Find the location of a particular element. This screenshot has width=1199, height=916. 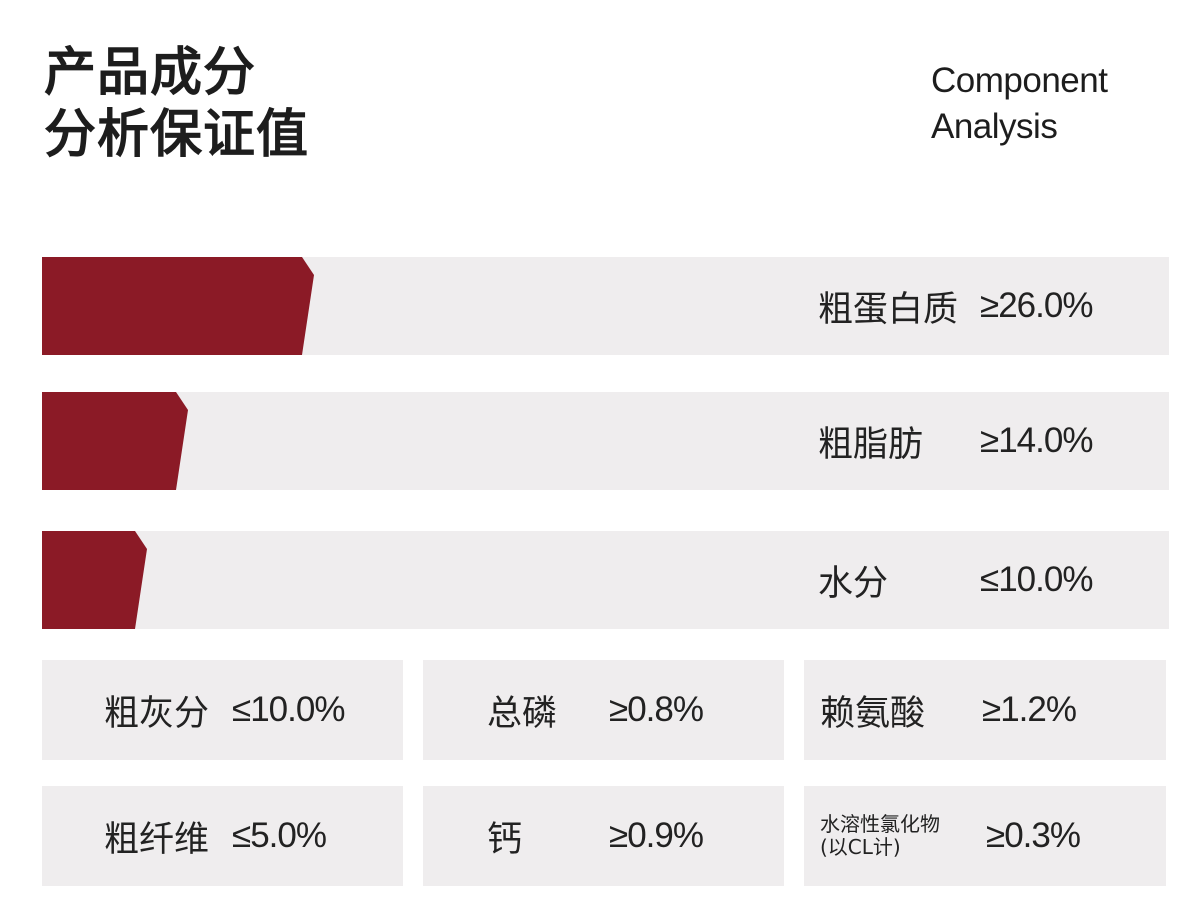

cell-label: 粗纤维 is located at coordinates (157, 839).